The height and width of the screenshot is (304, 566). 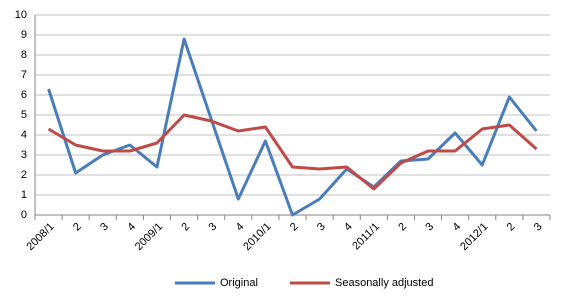 What do you see at coordinates (24, 215) in the screenshot?
I see `y-tick-label: 0` at bounding box center [24, 215].